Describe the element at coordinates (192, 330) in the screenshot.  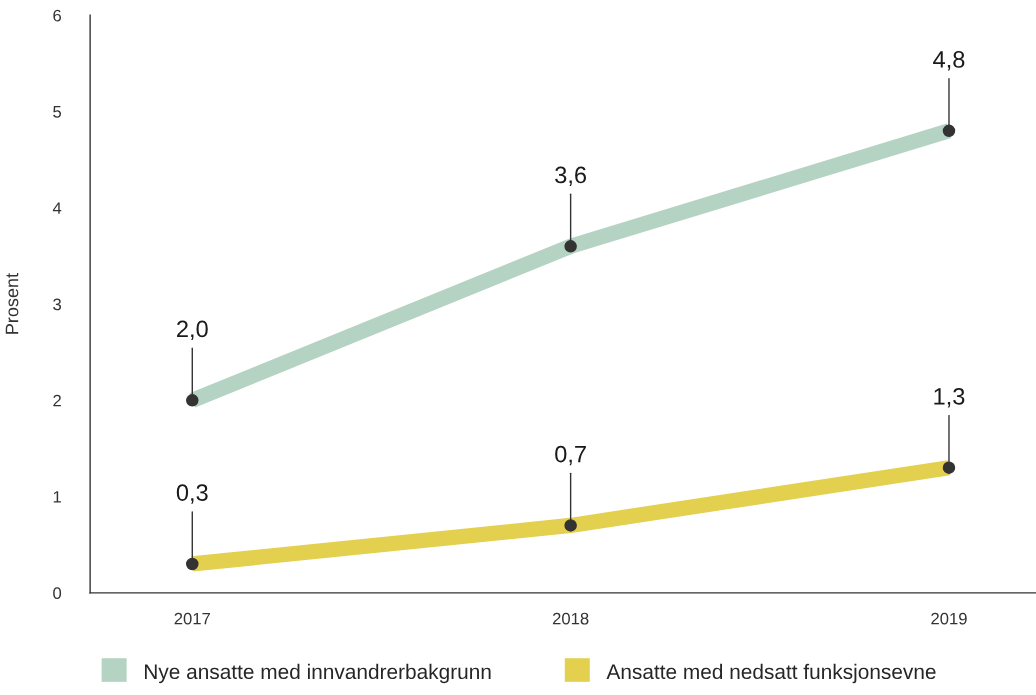
I see `data-label: 2,0` at that location.